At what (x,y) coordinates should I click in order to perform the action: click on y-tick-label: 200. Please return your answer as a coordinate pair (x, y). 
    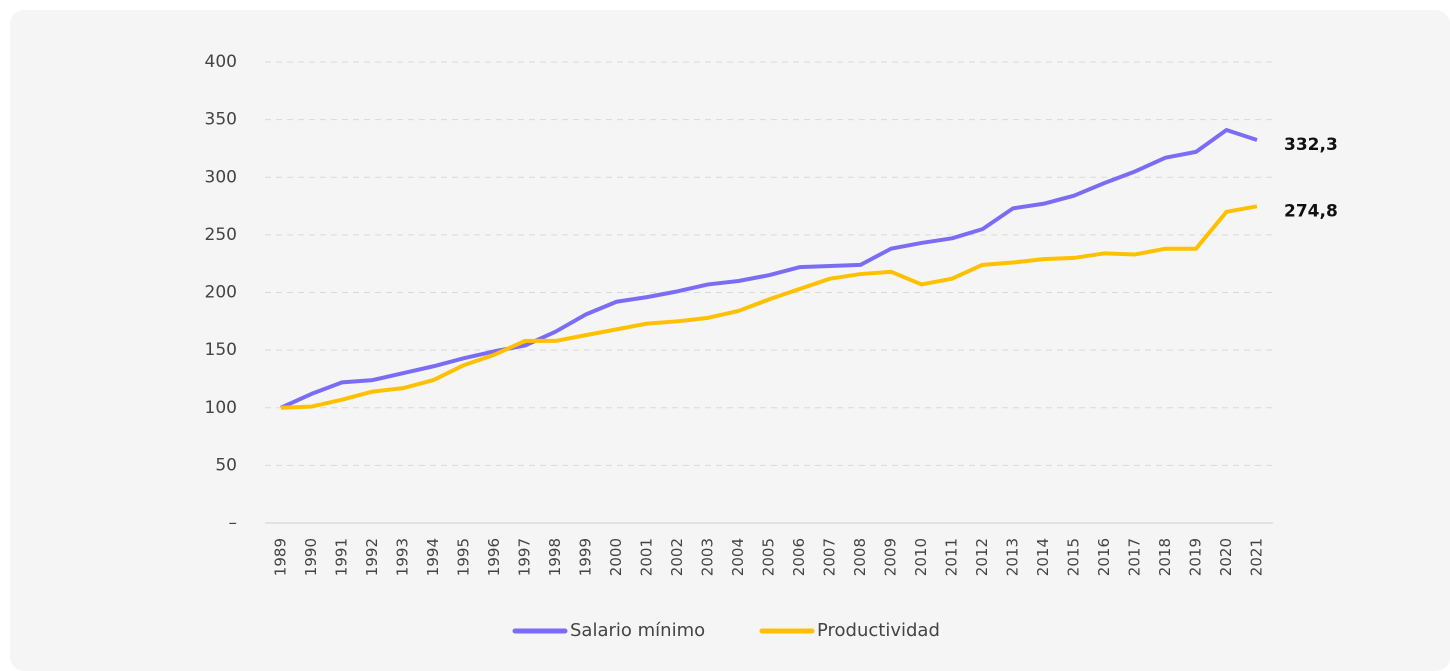
    Looking at the image, I should click on (221, 293).